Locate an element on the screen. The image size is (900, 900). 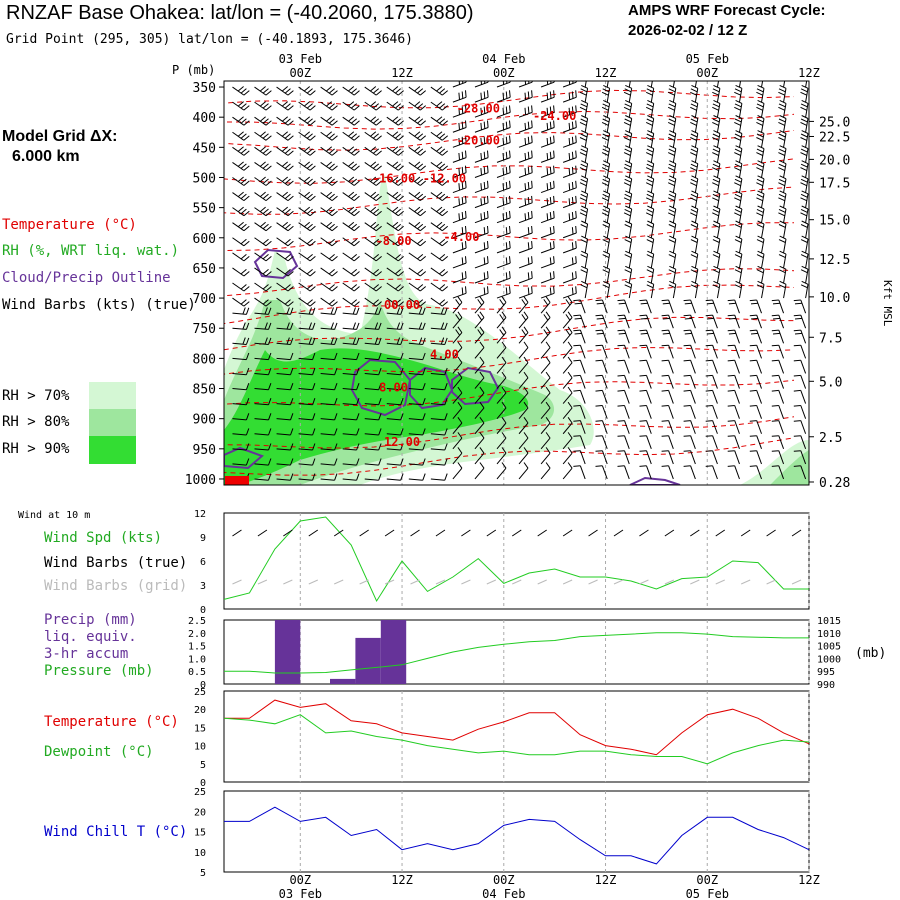
y-tick-label: 0 is located at coordinates (203, 783).